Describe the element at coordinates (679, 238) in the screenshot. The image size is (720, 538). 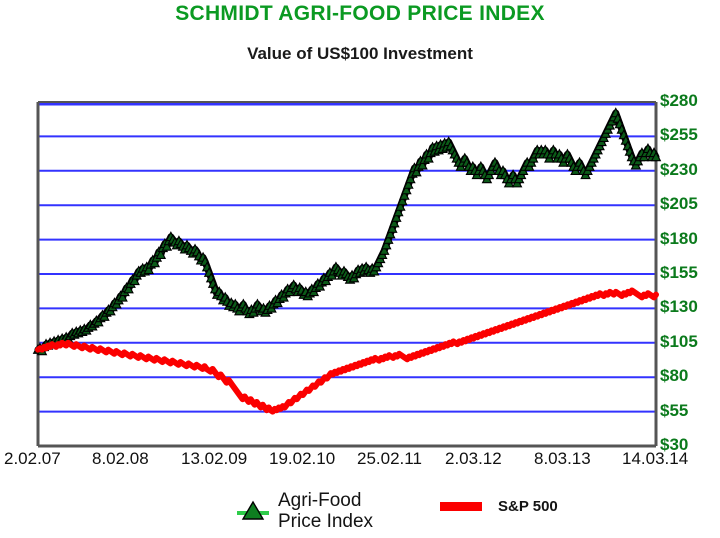
I see `y-axis-tick-label: $180` at that location.